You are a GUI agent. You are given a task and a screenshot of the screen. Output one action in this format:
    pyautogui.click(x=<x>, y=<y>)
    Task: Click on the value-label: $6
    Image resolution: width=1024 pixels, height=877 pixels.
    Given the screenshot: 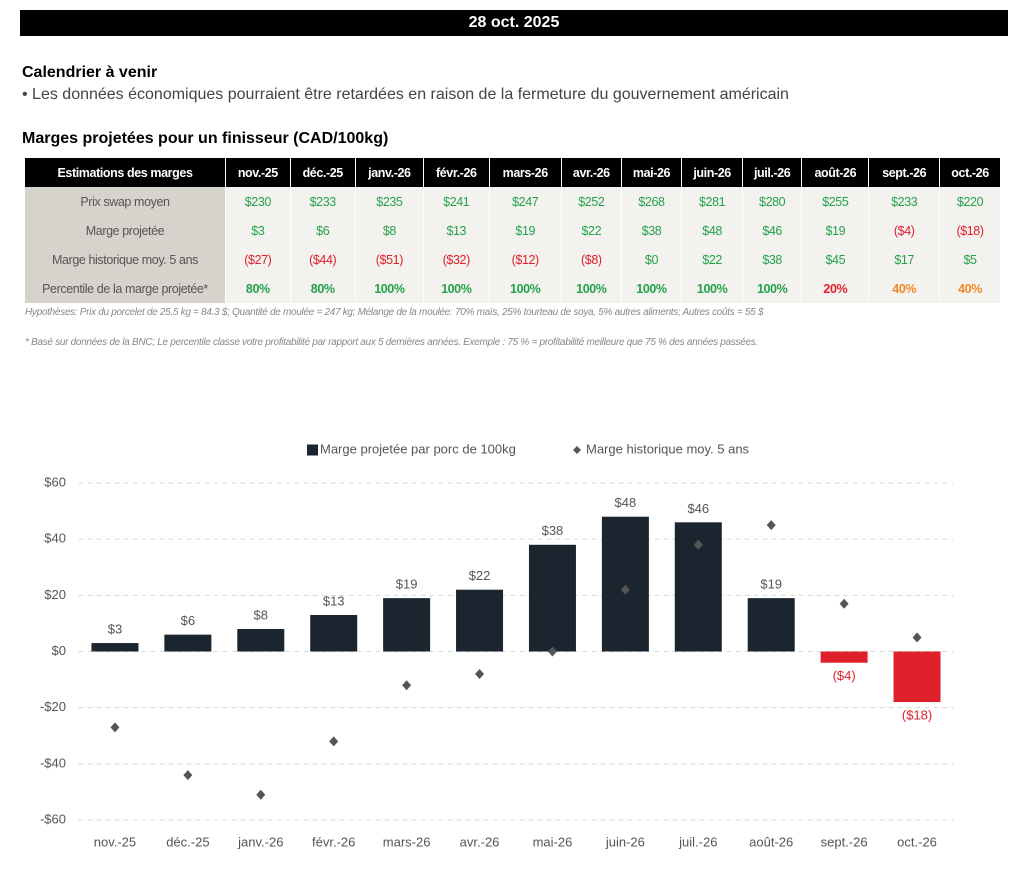 What is the action you would take?
    pyautogui.click(x=188, y=620)
    